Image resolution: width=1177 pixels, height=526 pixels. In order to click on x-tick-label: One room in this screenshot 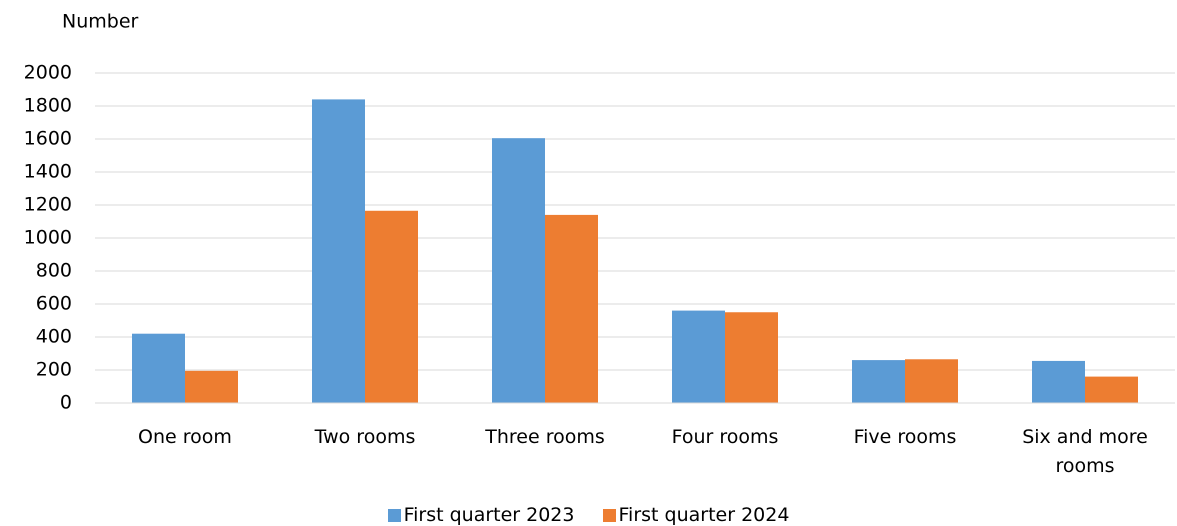, I will do `click(185, 437)`.